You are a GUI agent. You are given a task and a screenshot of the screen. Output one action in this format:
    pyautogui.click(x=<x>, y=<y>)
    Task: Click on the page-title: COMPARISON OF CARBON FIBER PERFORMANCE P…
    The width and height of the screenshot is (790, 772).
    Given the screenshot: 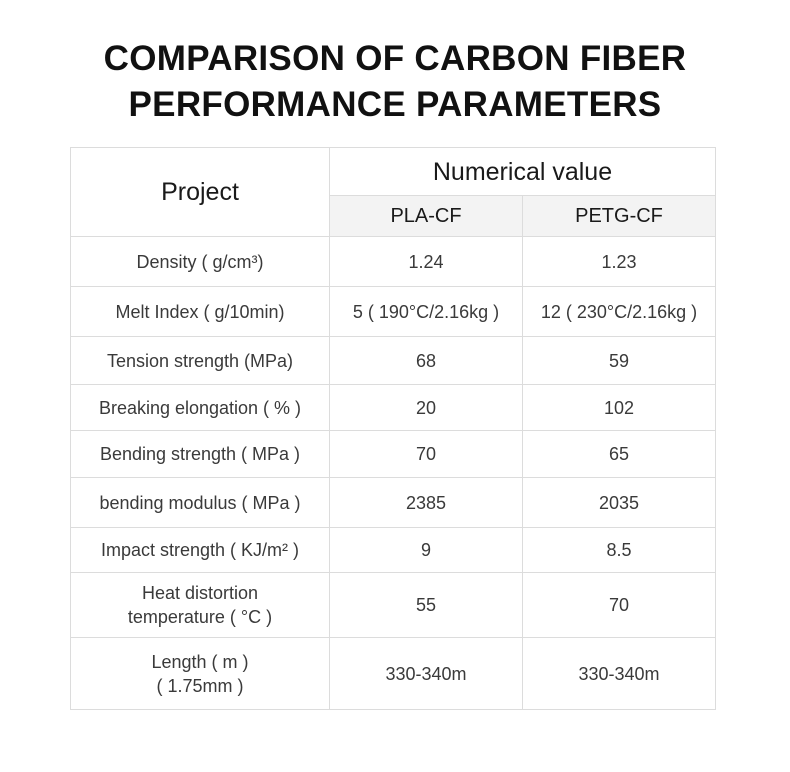 What is the action you would take?
    pyautogui.click(x=395, y=82)
    